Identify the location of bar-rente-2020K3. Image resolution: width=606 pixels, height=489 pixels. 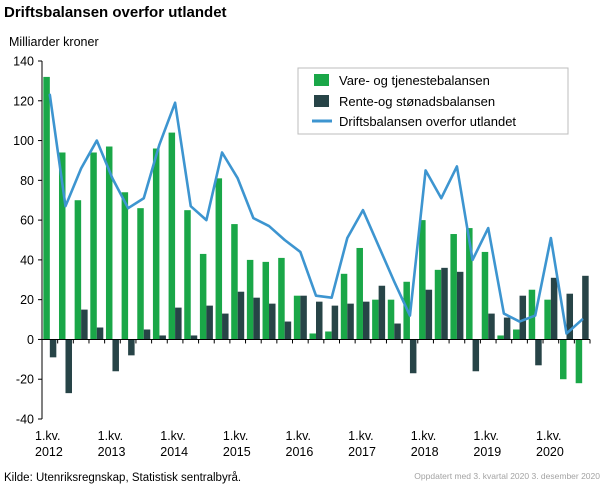
(585, 307).